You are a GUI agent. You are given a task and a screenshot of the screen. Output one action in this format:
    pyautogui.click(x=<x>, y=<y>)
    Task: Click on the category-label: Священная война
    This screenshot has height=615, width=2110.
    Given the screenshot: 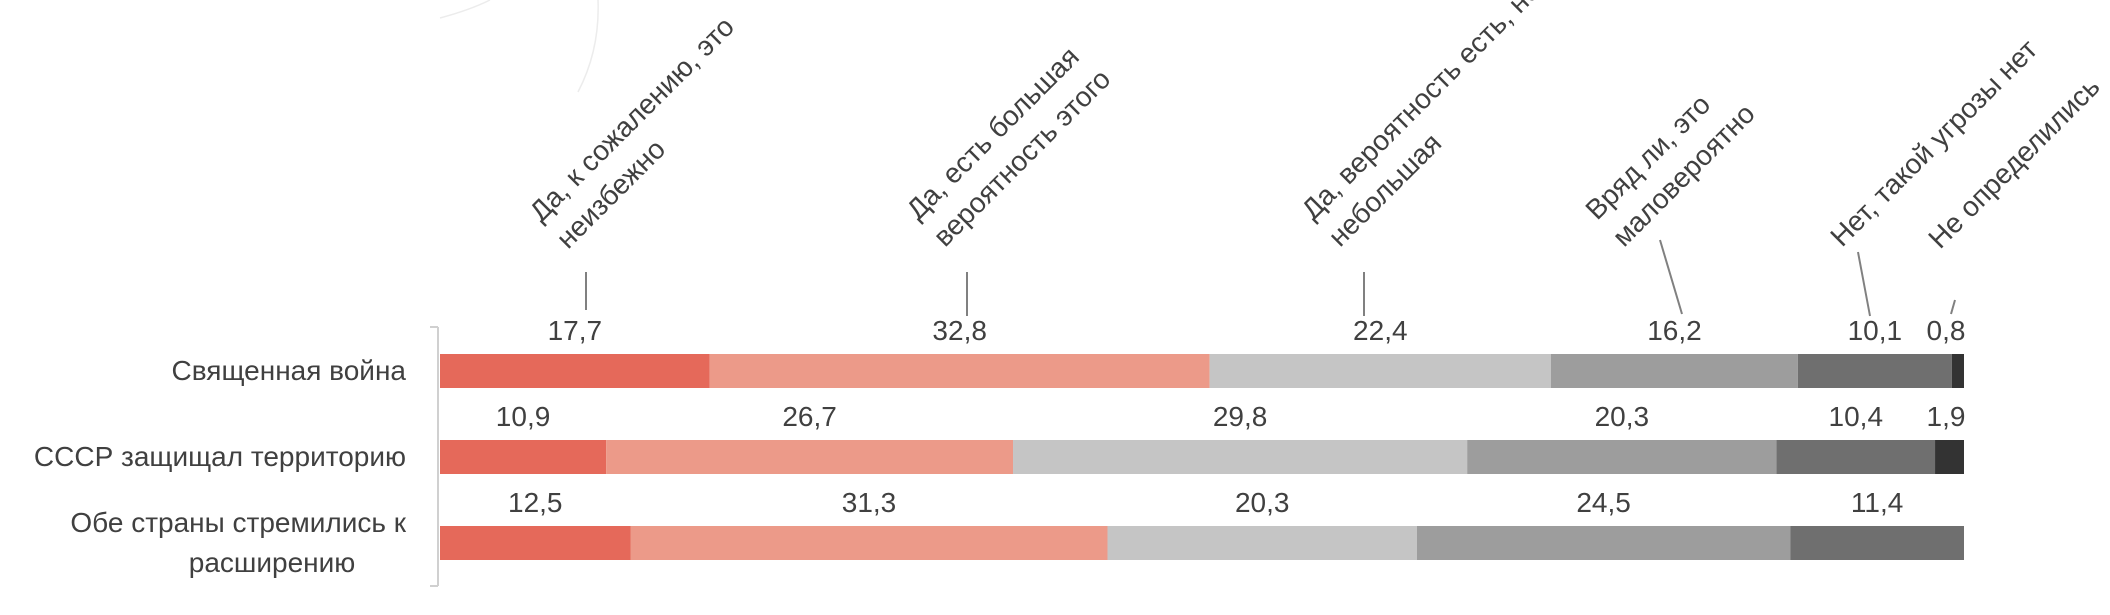 What is the action you would take?
    pyautogui.click(x=289, y=370)
    